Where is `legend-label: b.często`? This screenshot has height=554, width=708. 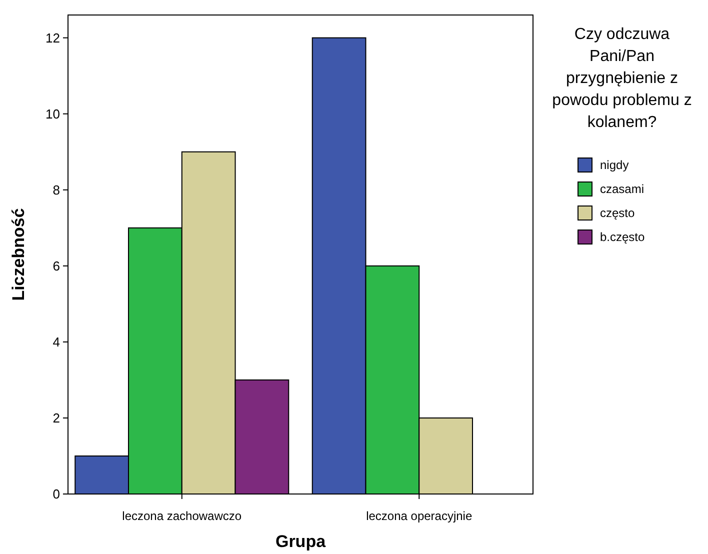
legend-label: b.często is located at coordinates (623, 237).